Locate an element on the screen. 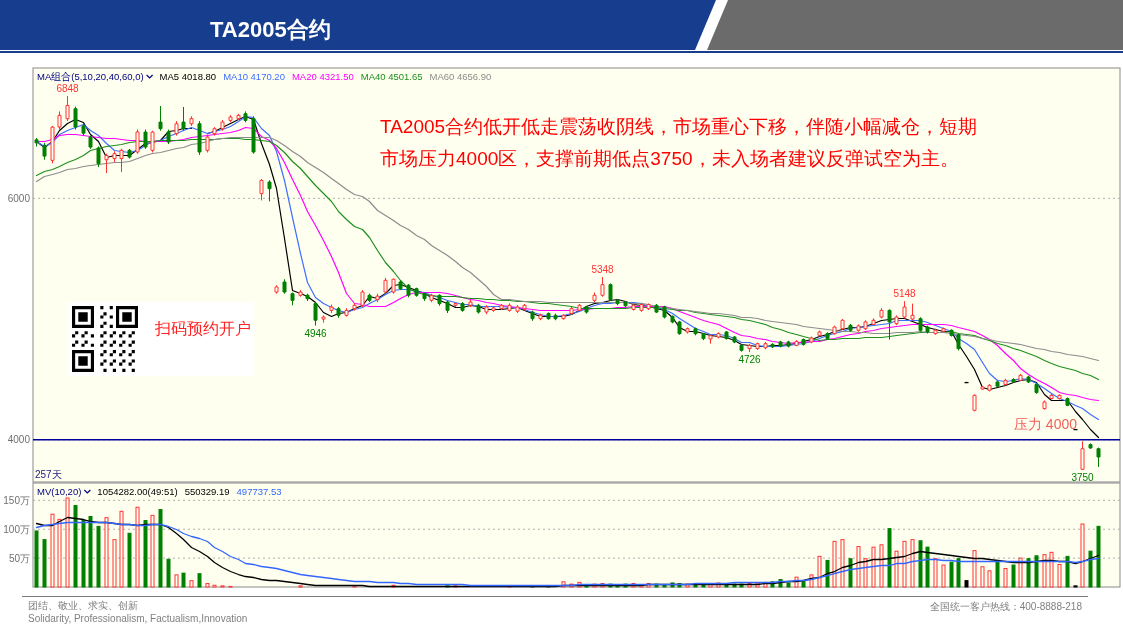 The width and height of the screenshot is (1123, 635). annotation: 1054282.00(49:51) is located at coordinates (137, 491).